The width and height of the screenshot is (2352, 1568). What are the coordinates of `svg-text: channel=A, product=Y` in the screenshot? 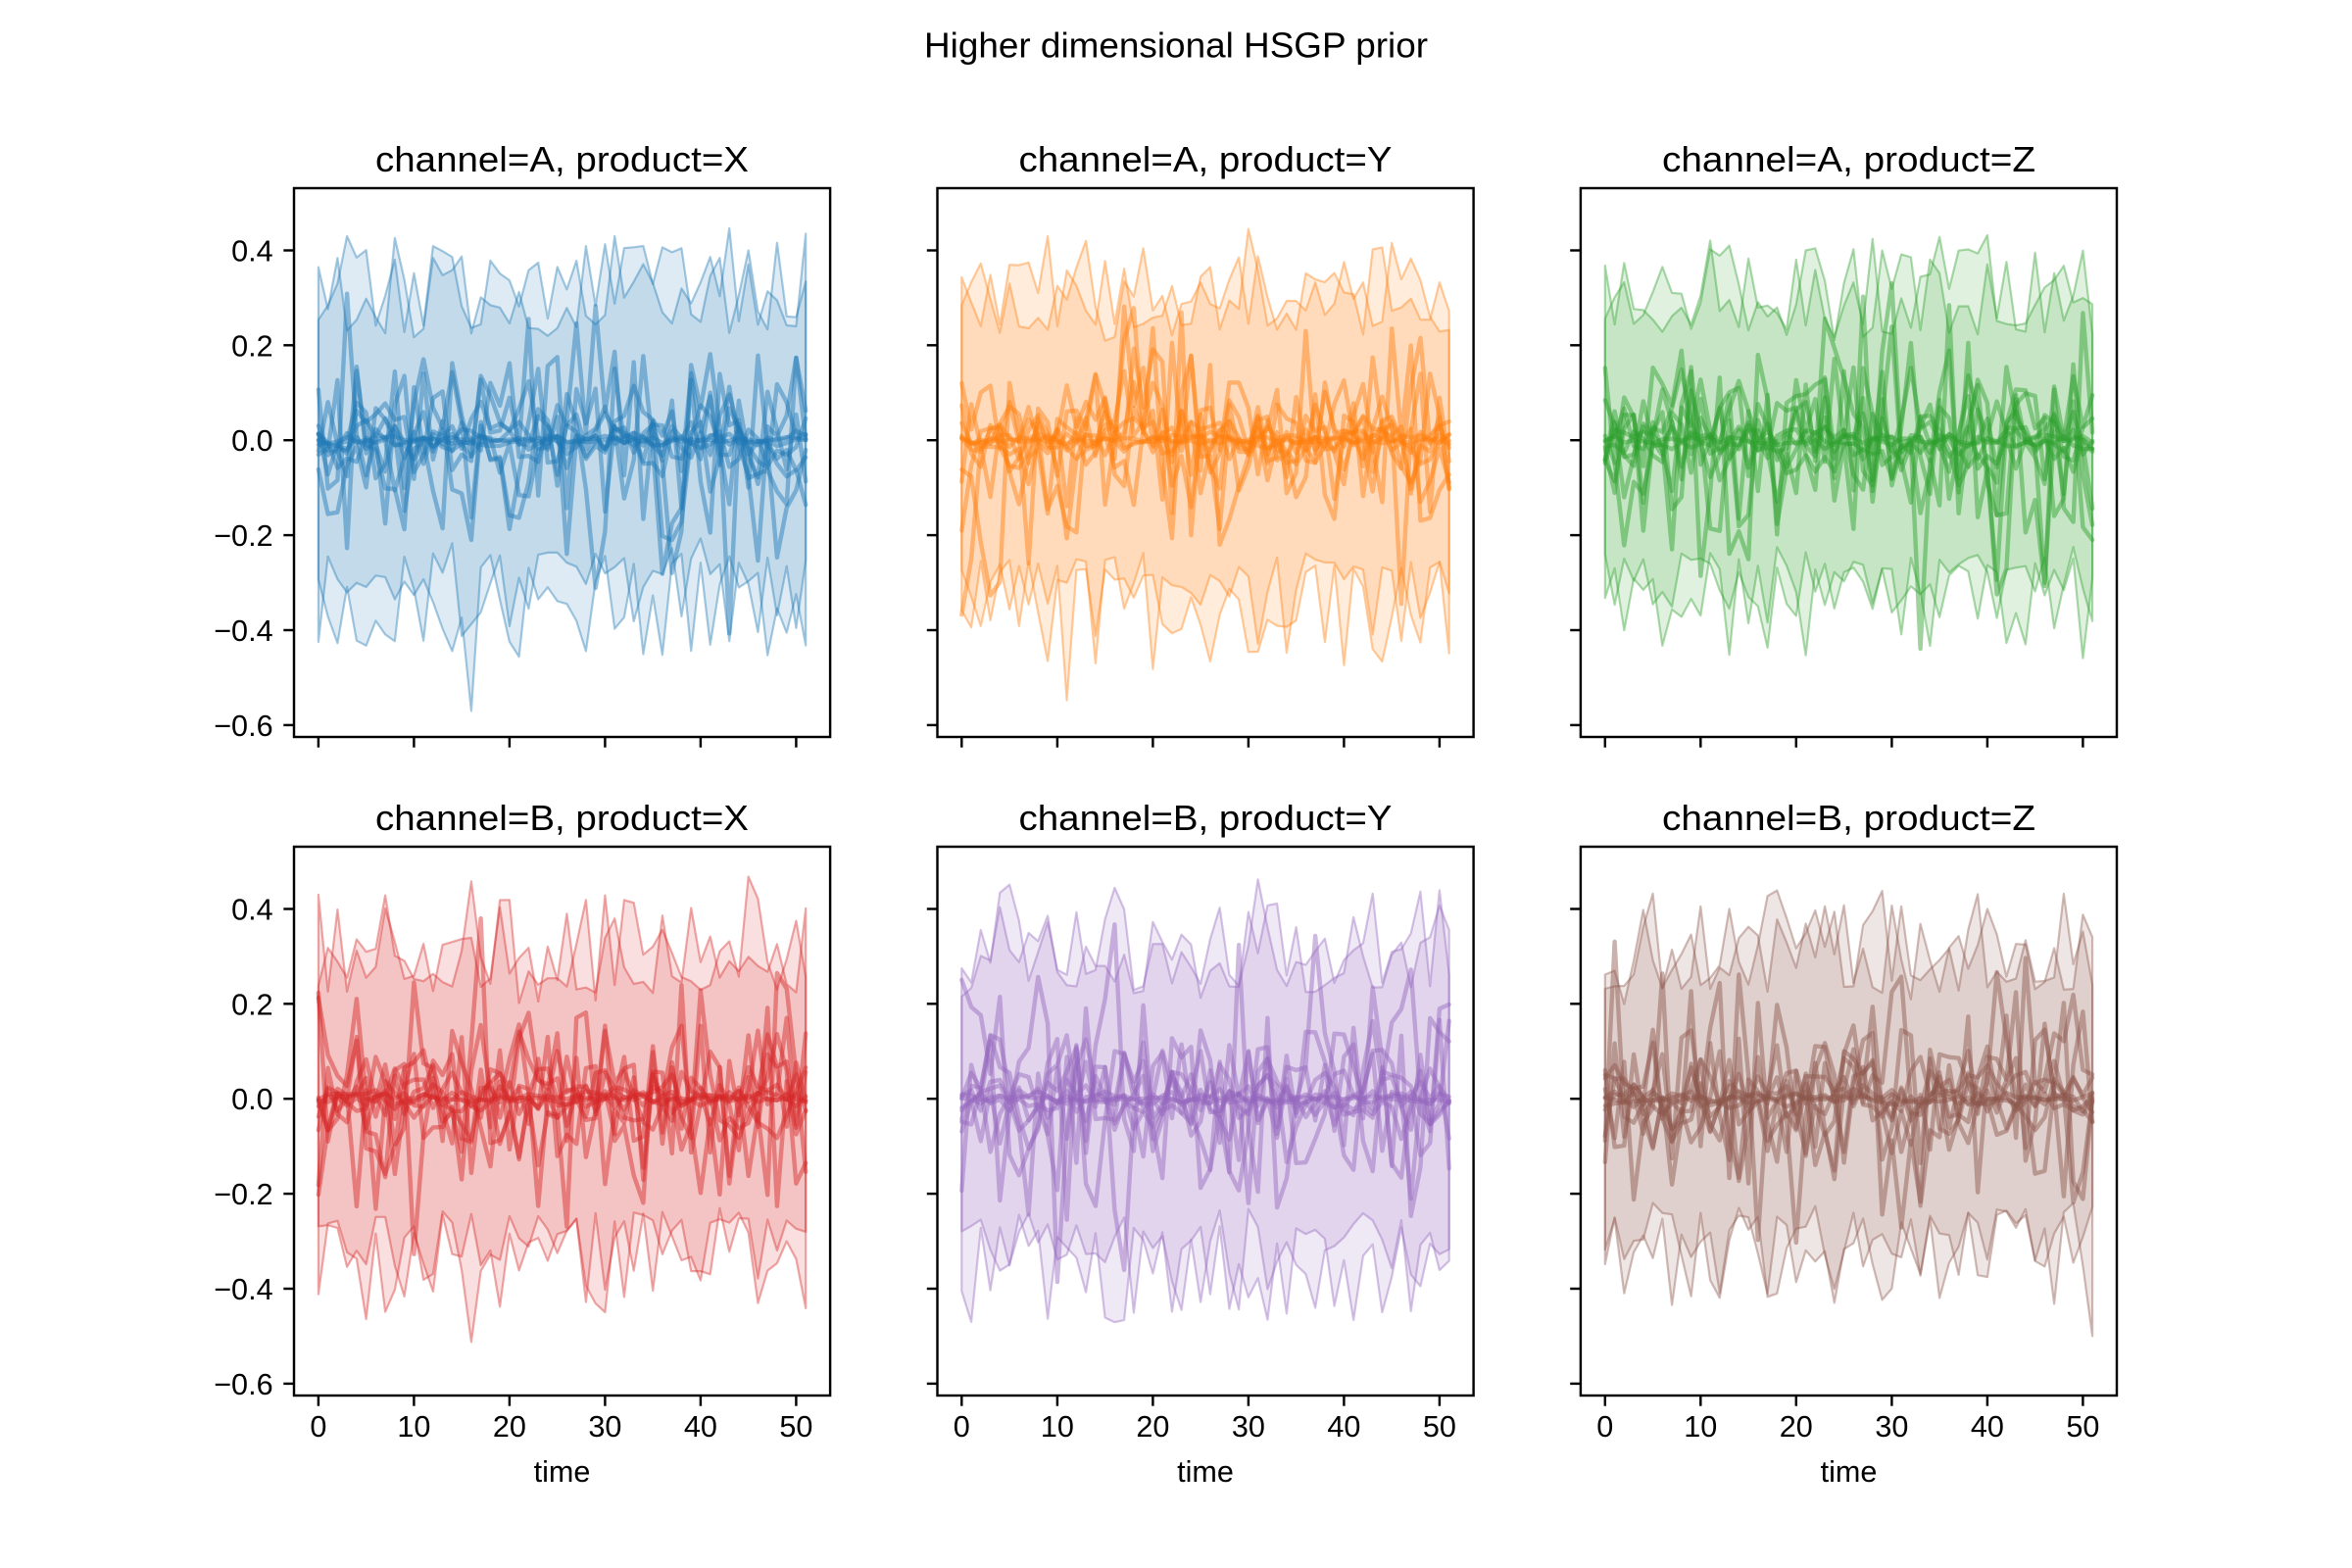 It's located at (1206, 159).